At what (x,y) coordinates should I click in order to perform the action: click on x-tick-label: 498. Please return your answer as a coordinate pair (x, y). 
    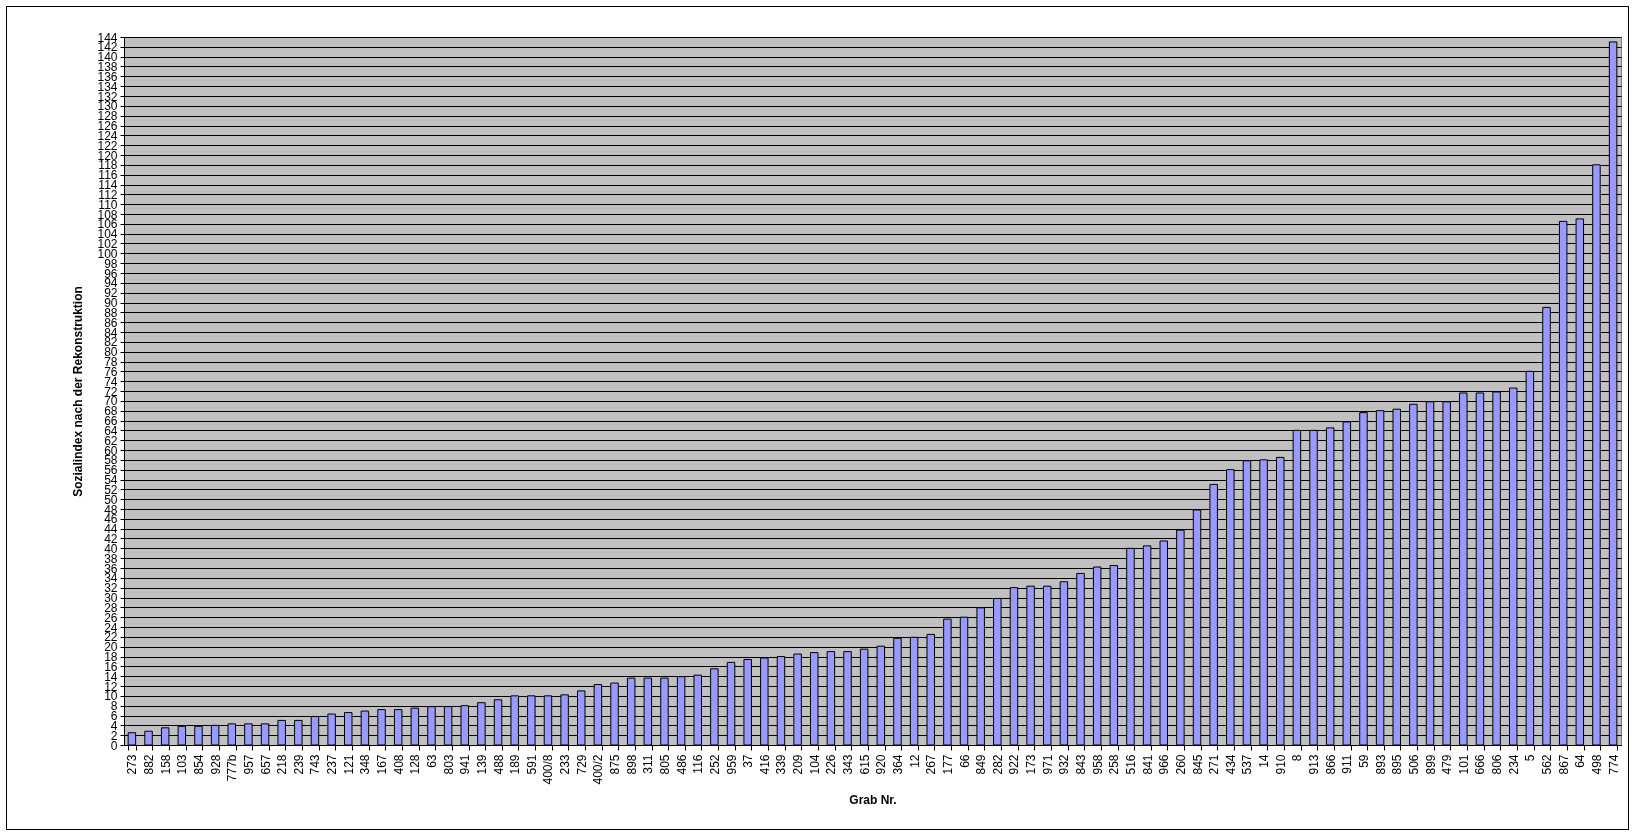
    Looking at the image, I should click on (1596, 764).